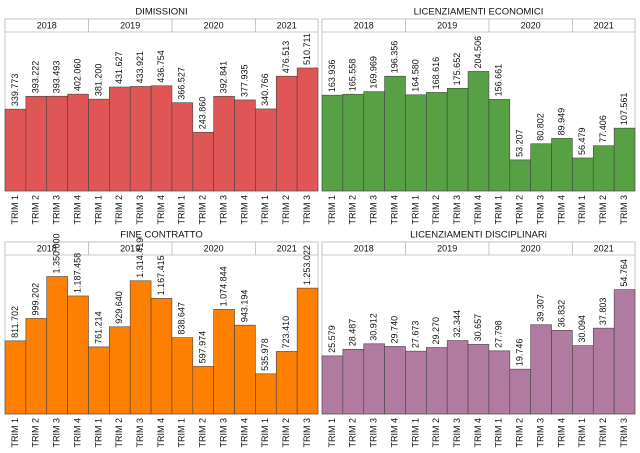  Describe the element at coordinates (36, 77) in the screenshot. I see `value-label: 393.222` at that location.